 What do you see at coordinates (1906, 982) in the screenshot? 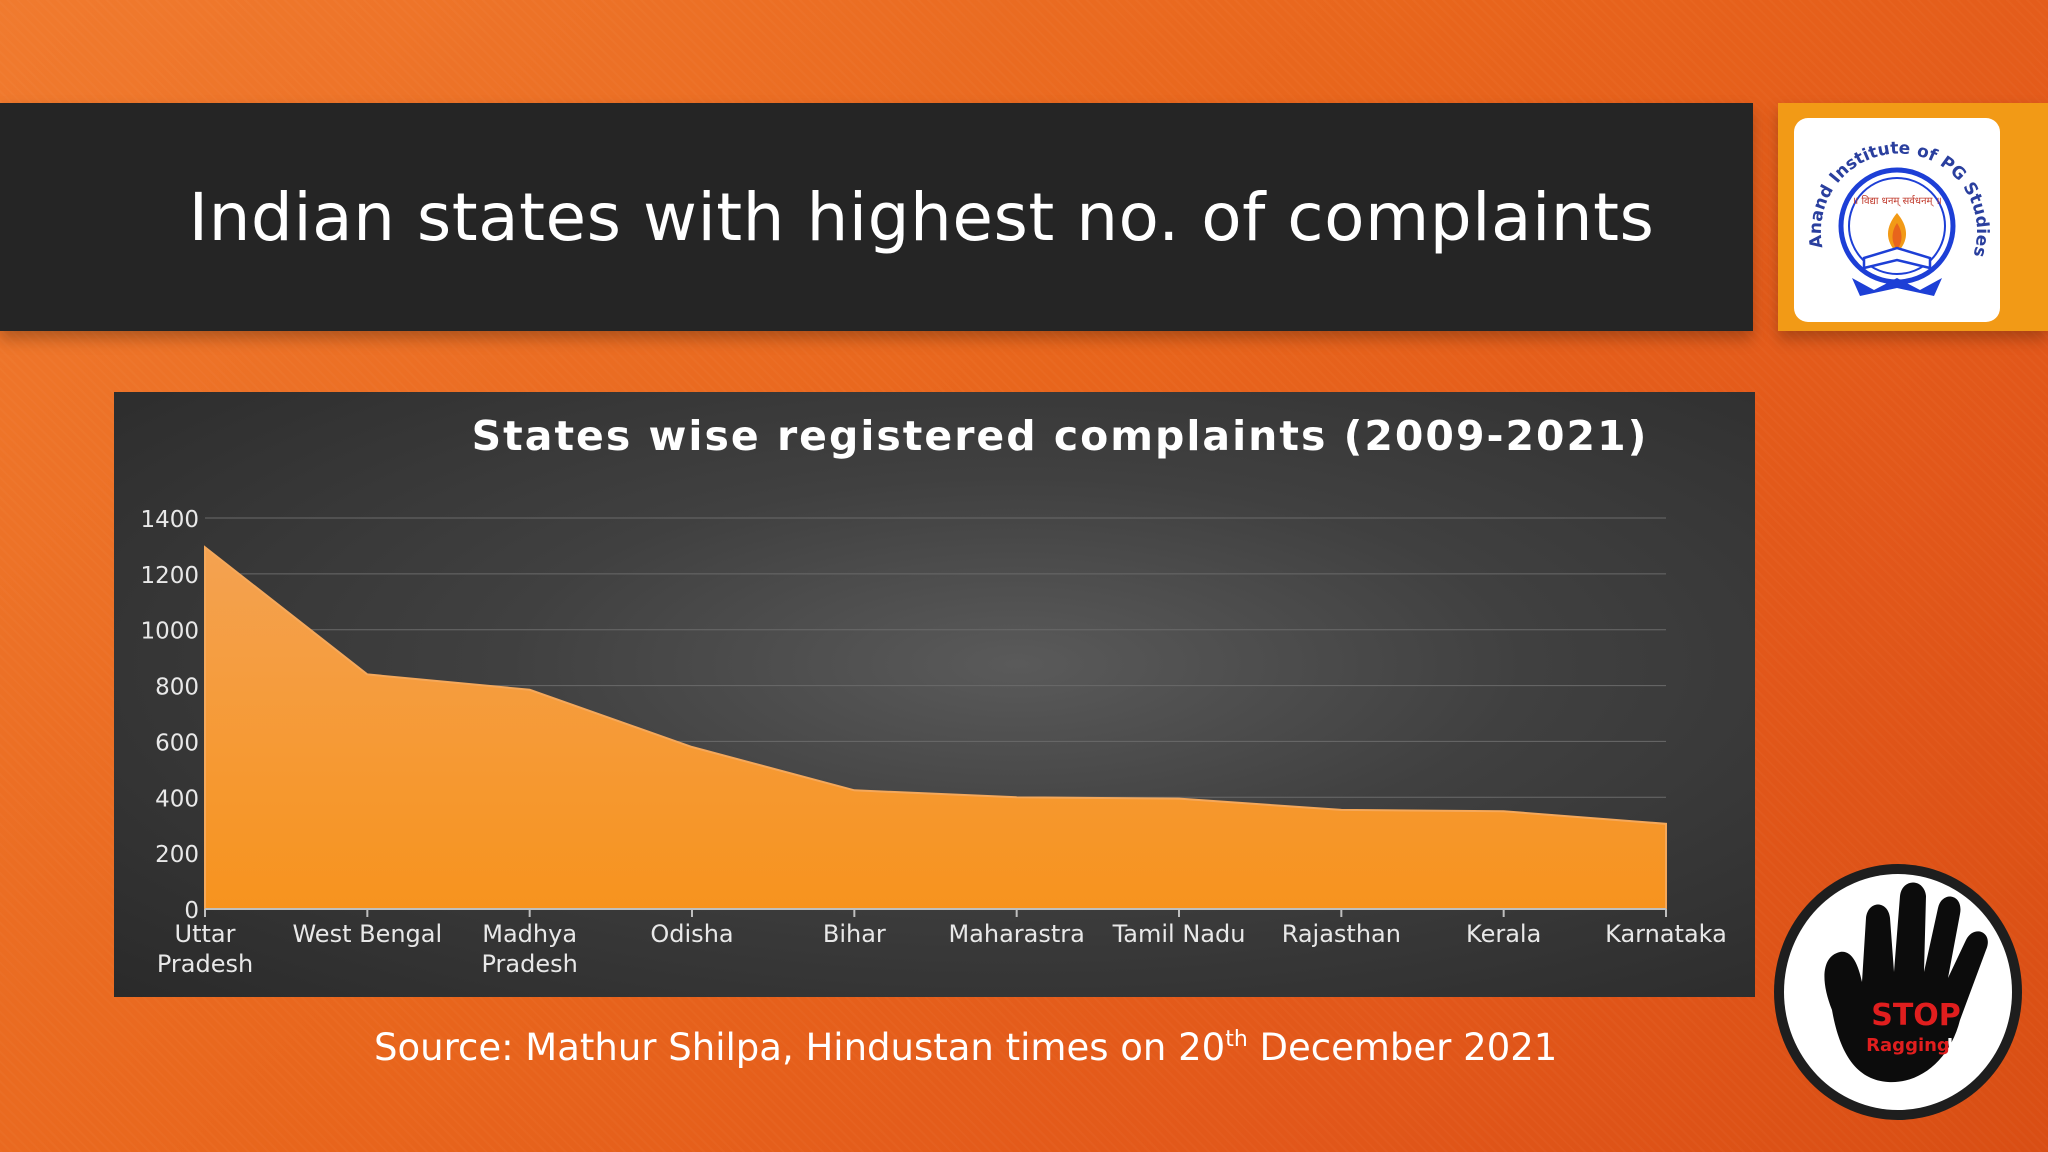
I see `raised-hand-icon` at bounding box center [1906, 982].